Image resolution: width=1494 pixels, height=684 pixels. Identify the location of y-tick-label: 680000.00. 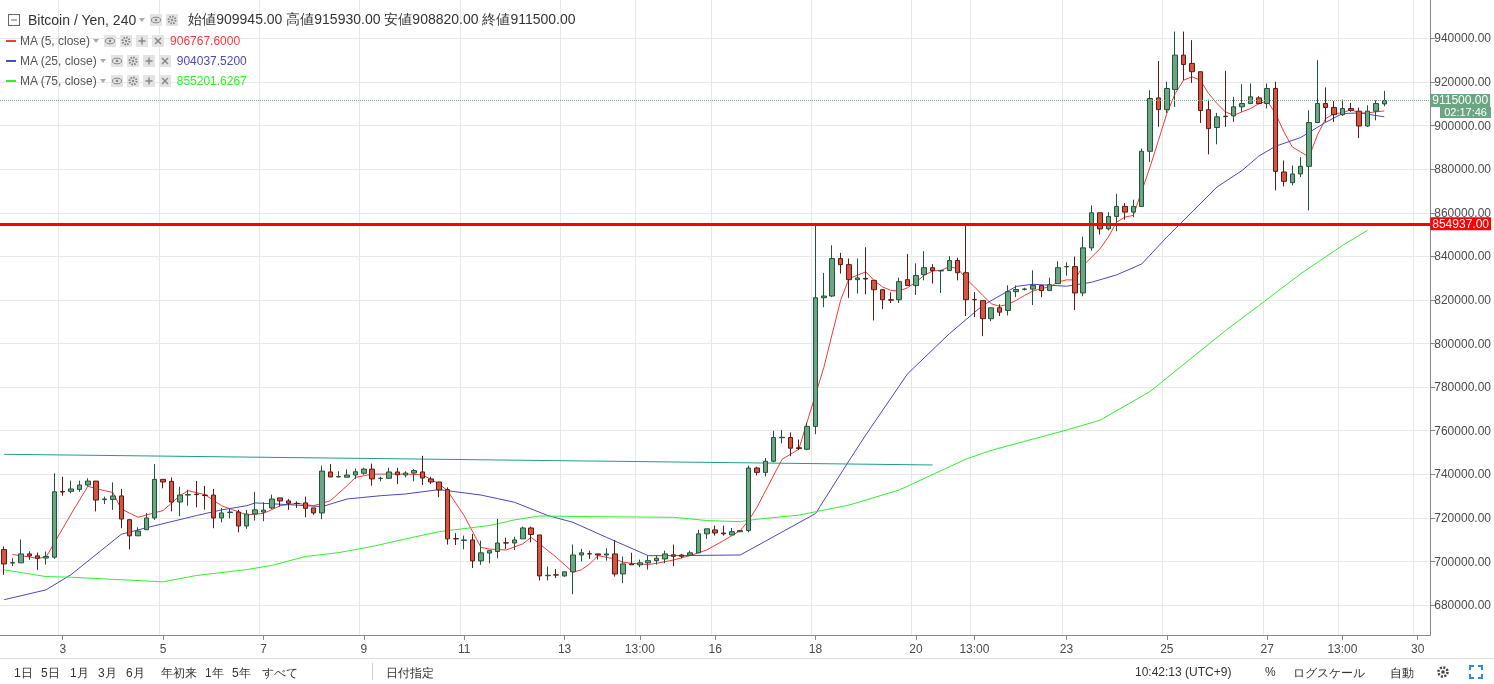
(1463, 605).